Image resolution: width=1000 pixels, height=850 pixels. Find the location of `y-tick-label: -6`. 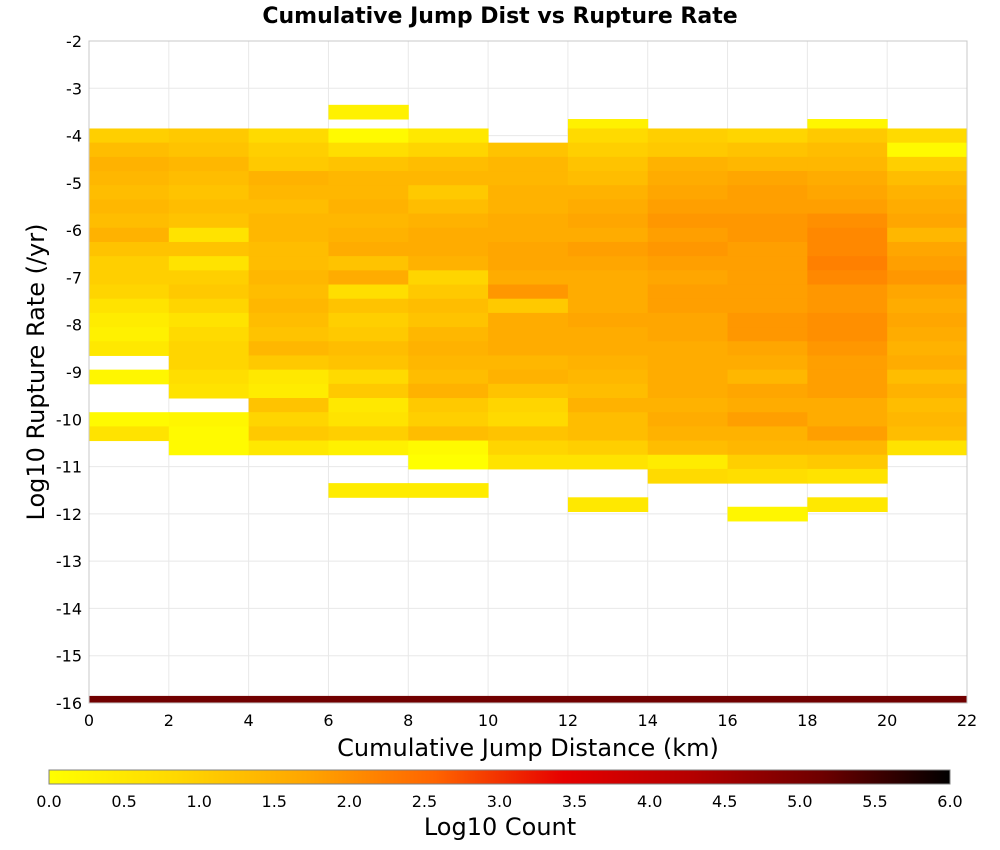

y-tick-label: -6 is located at coordinates (74, 230).